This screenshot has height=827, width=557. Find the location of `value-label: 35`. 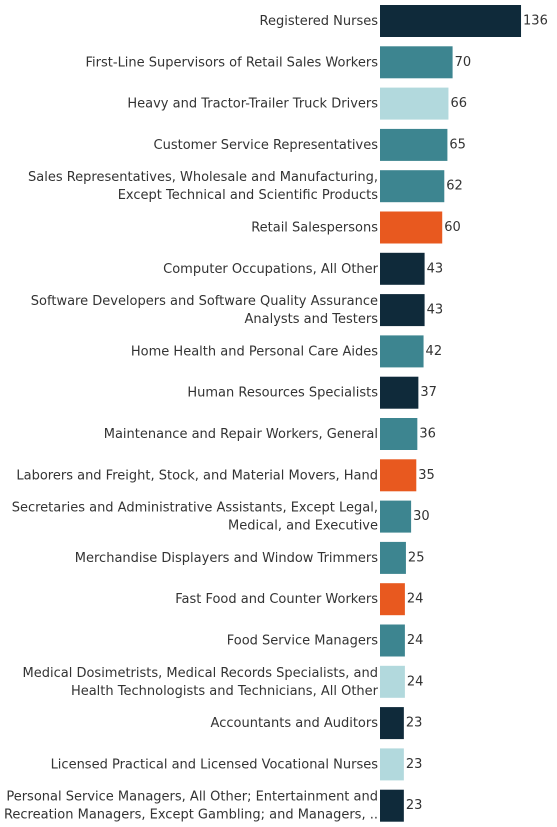

value-label: 35 is located at coordinates (426, 475).